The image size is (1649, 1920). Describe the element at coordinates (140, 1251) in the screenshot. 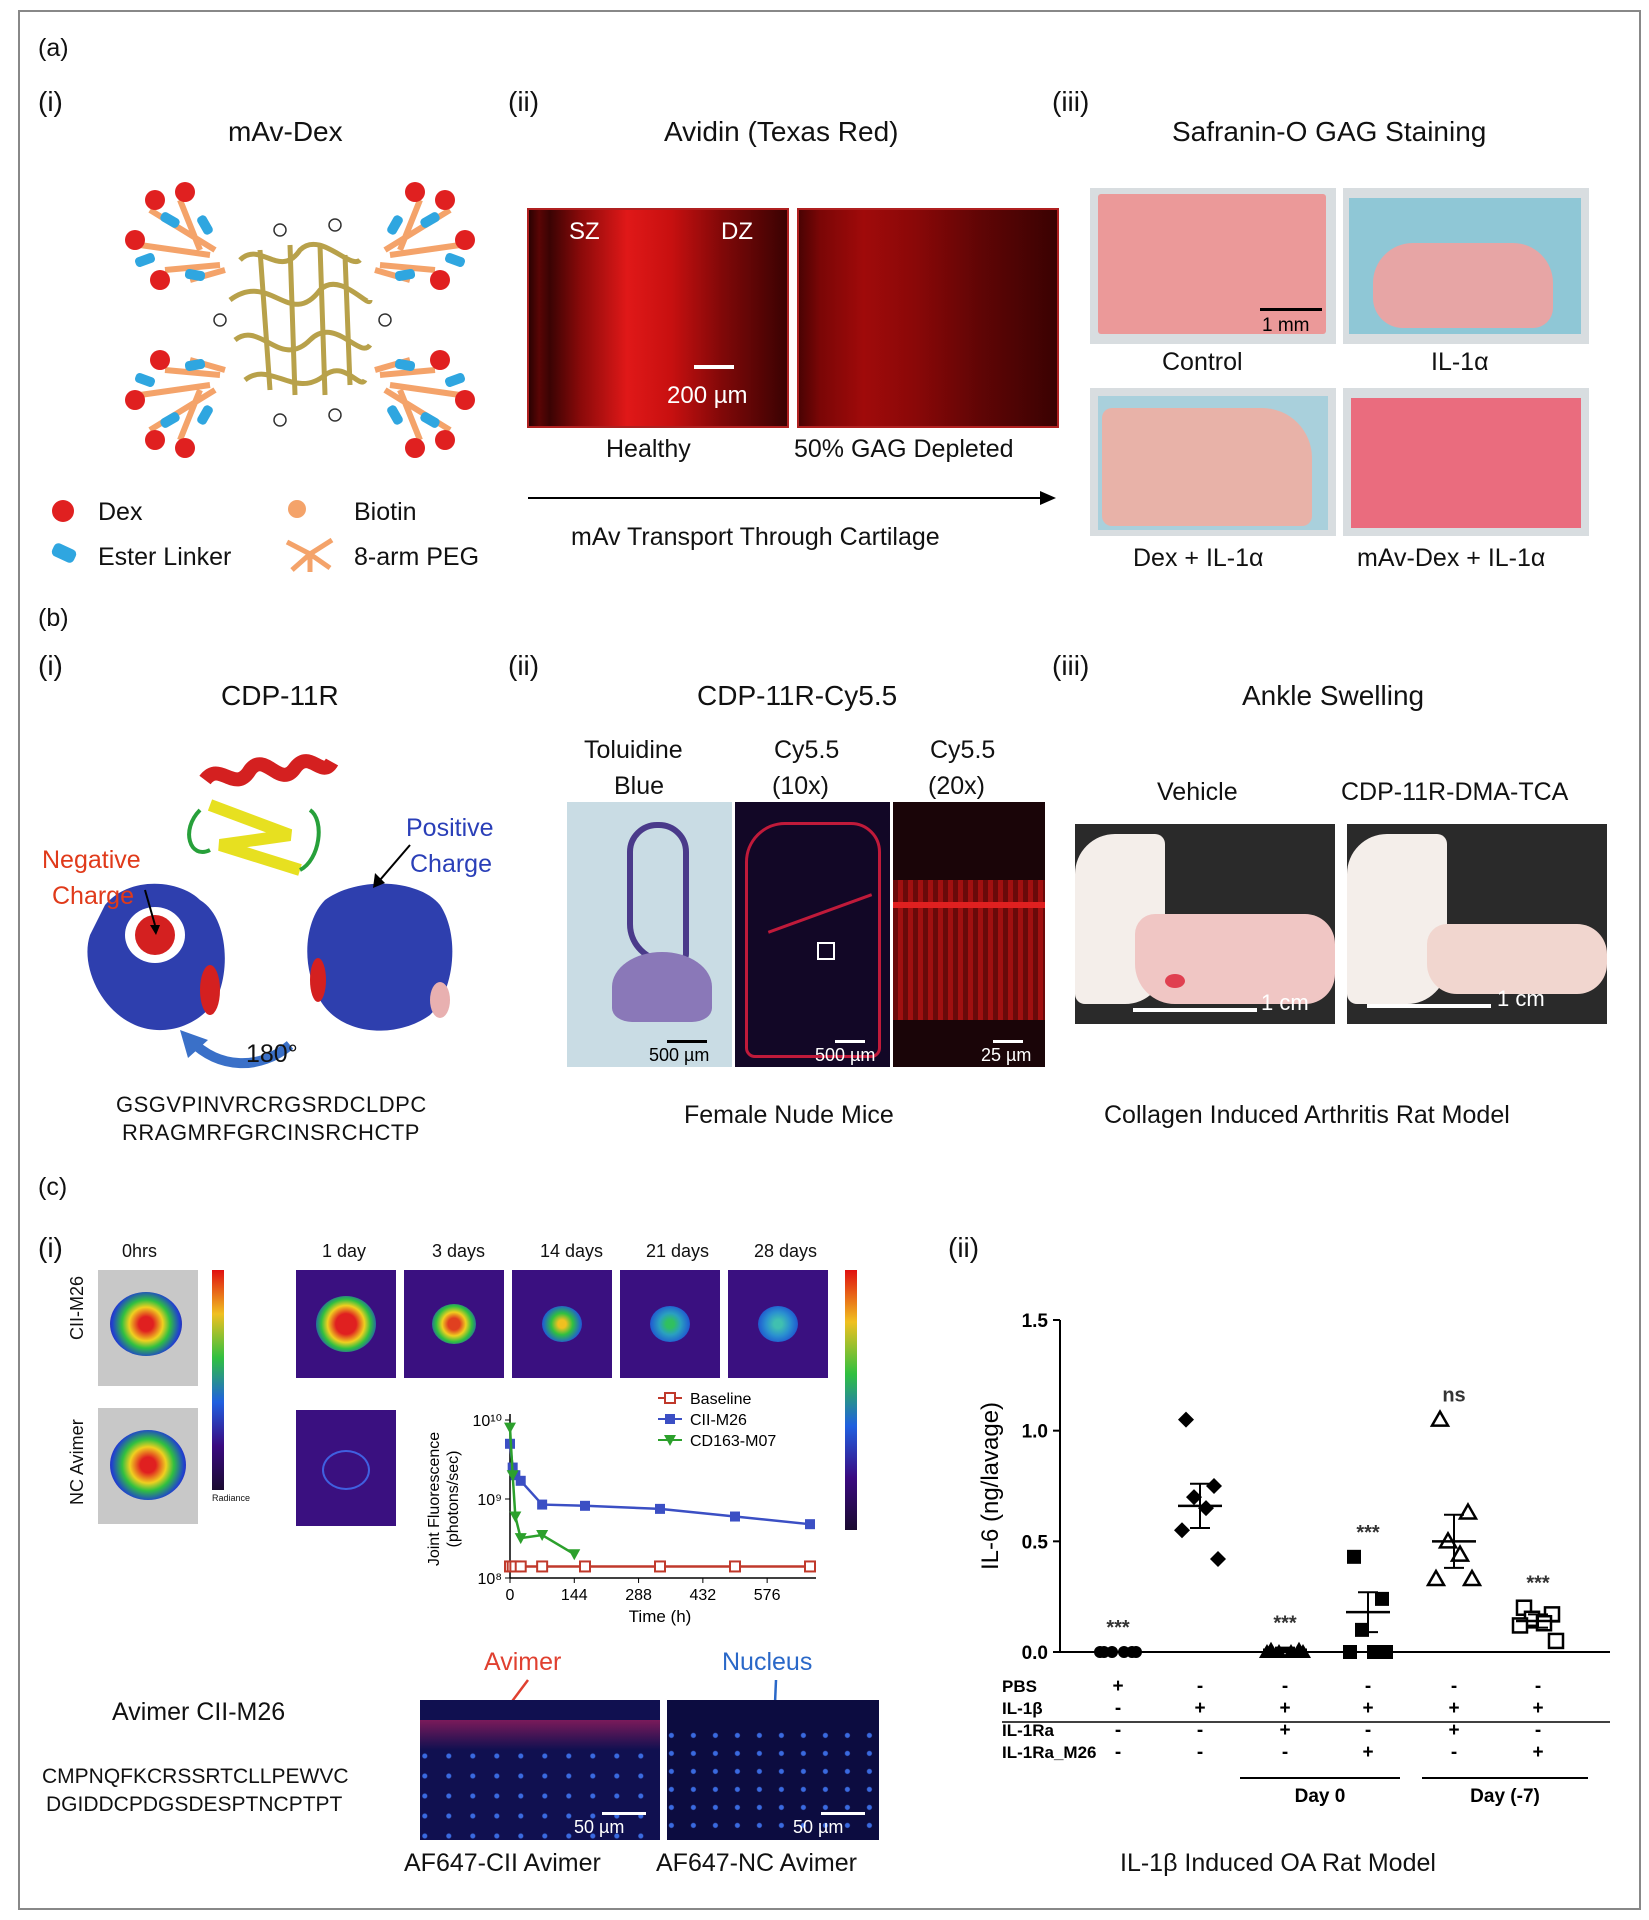

I see `time-label-0: 0hrs` at that location.